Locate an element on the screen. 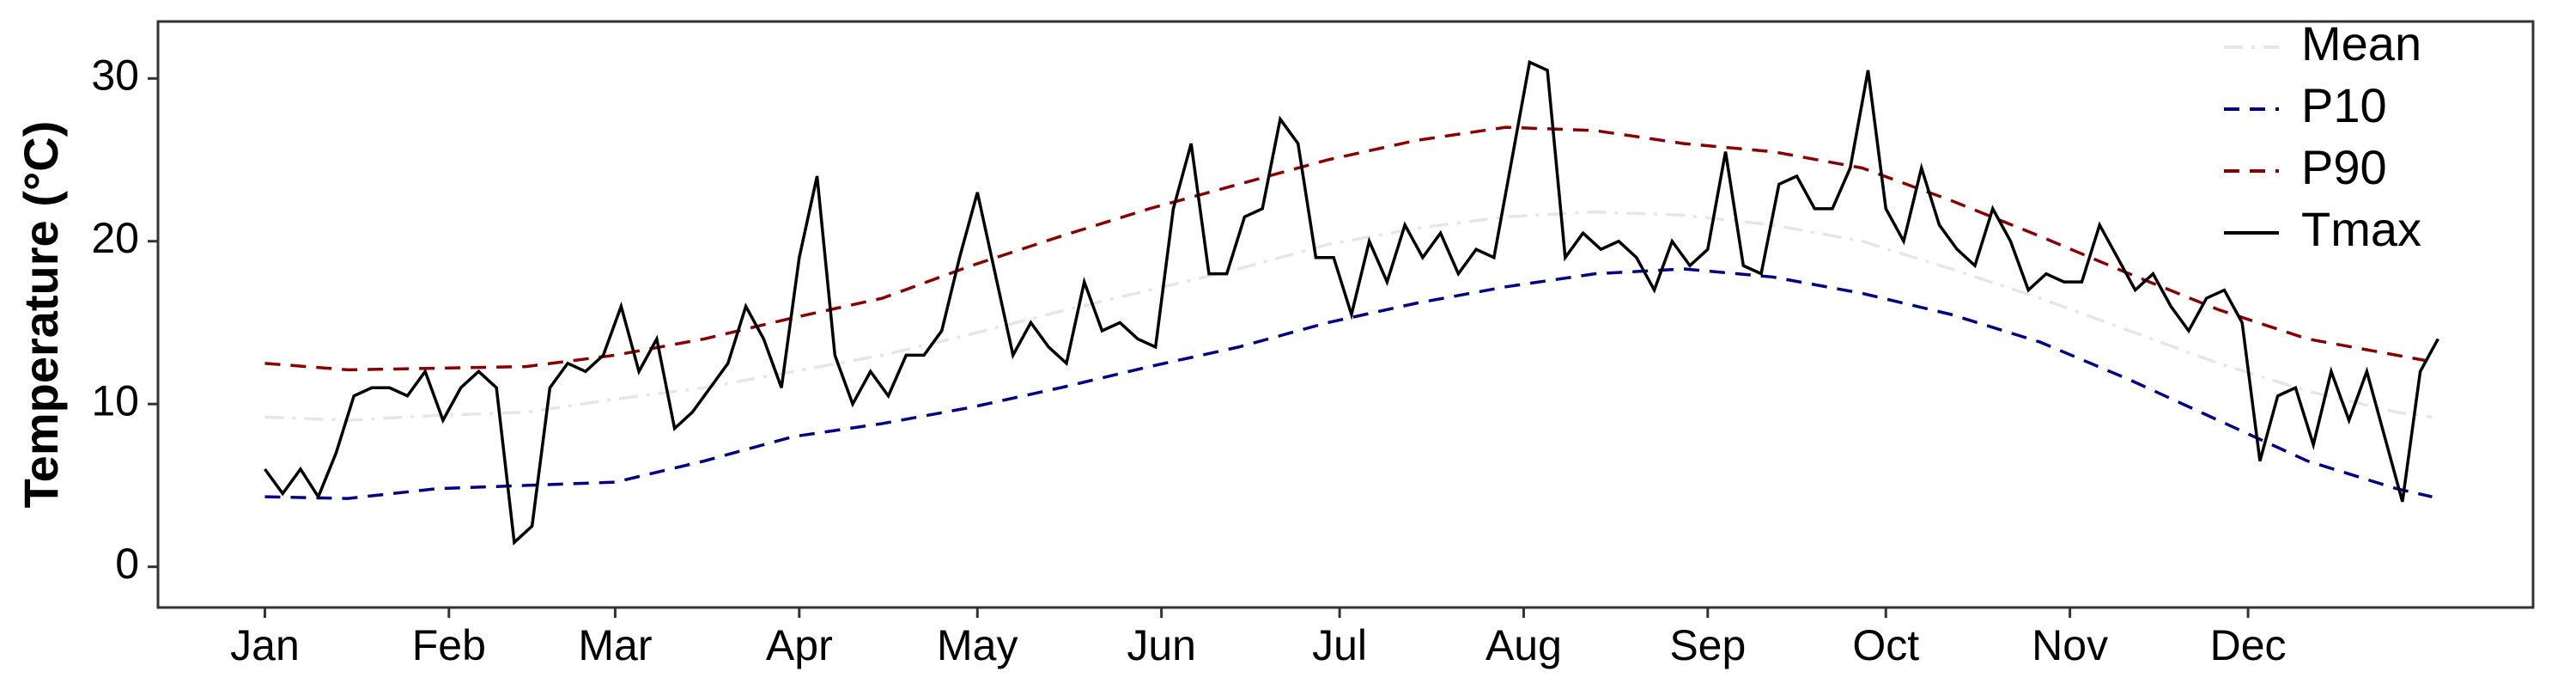  x-tick-label: Jan is located at coordinates (265, 645).